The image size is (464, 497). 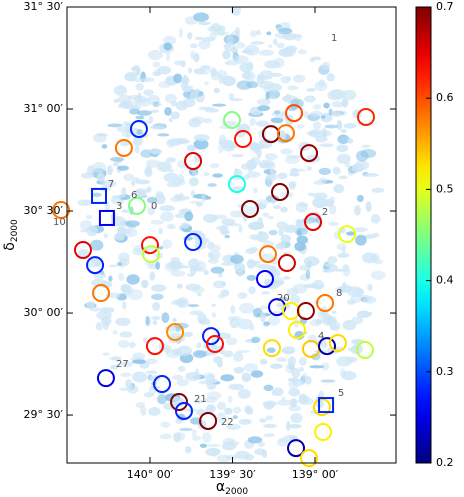 I want to click on y-axis-symbol: δ, so click(x=10, y=246).